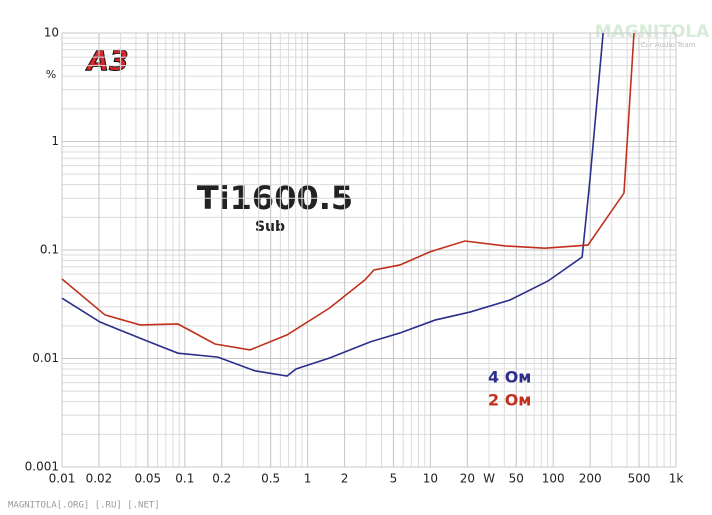  Describe the element at coordinates (184, 479) in the screenshot. I see `x-tick-label: 0.1` at that location.